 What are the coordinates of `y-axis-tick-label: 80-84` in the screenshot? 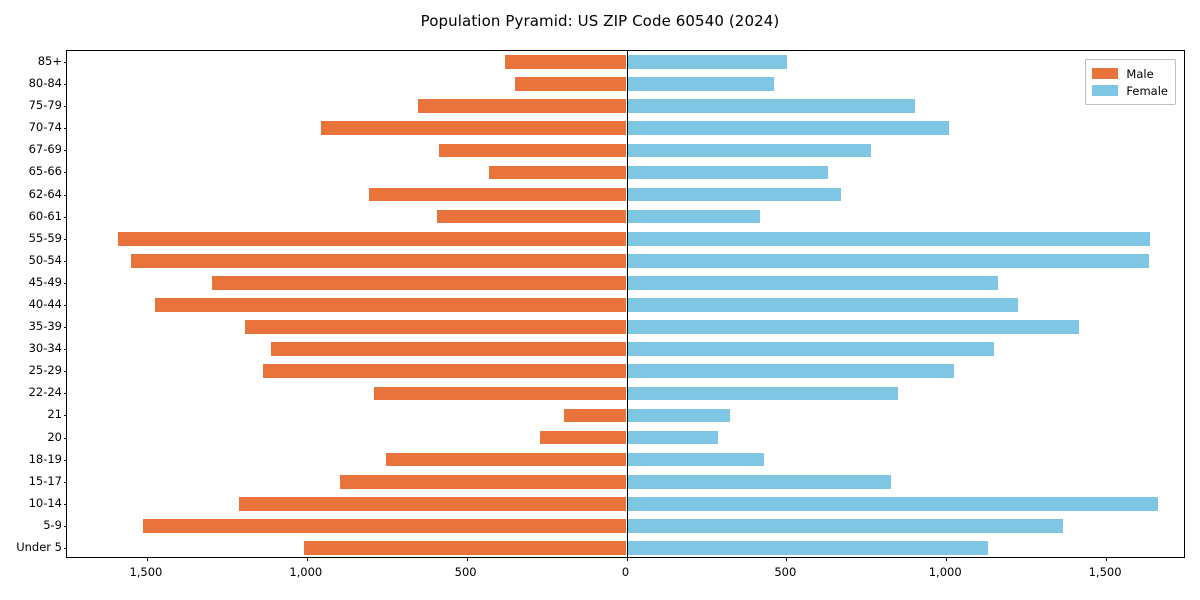 It's located at (45, 83).